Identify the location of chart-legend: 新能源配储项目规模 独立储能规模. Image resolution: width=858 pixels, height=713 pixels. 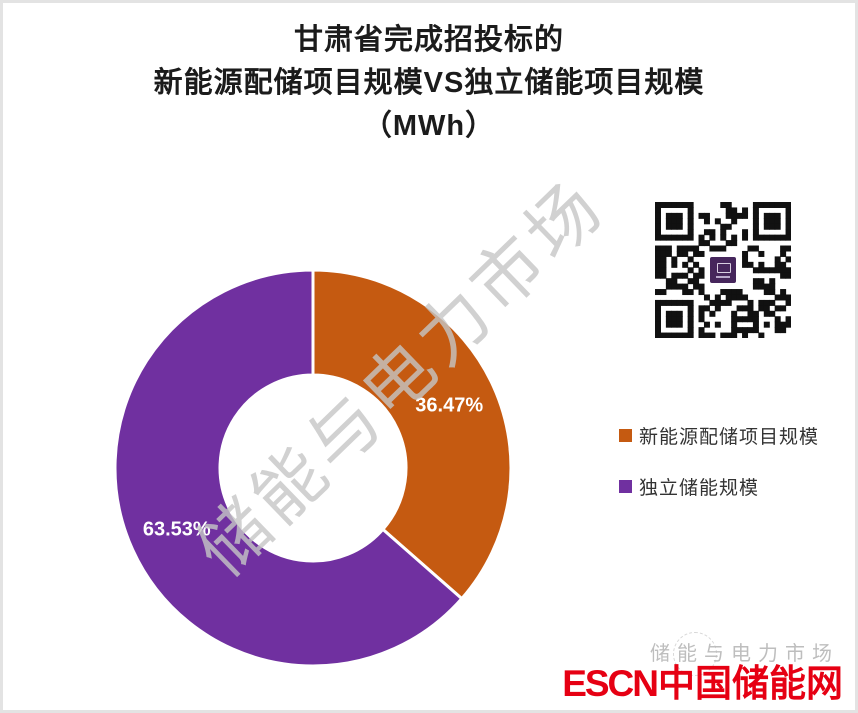
(719, 473).